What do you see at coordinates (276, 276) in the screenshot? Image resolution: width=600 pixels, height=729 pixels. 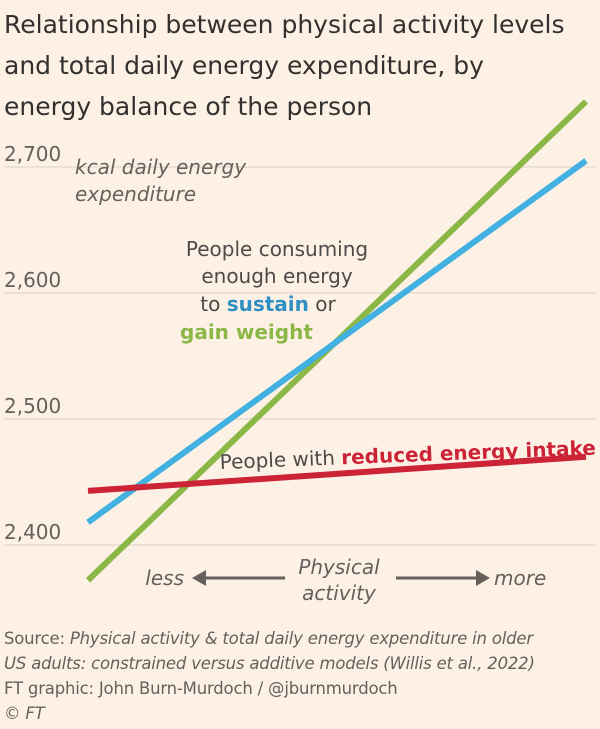 I see `annotation-line: enough energy` at bounding box center [276, 276].